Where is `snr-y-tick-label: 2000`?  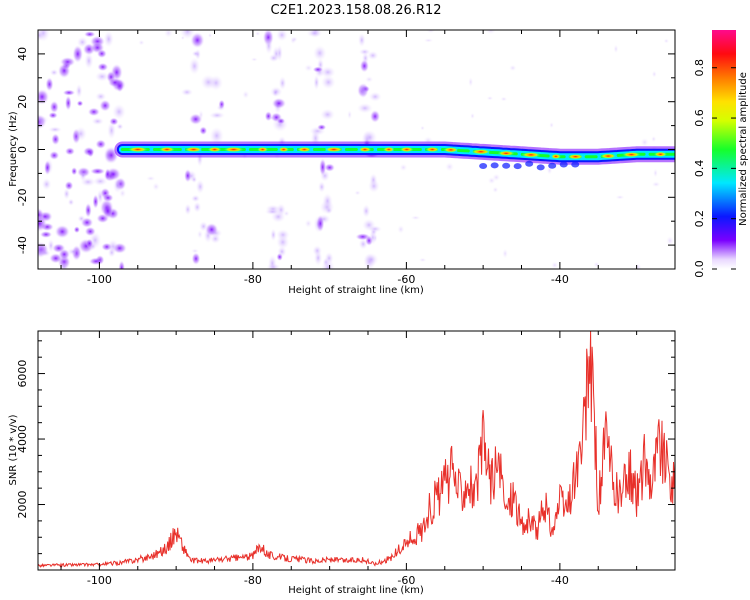 snr-y-tick-label: 2000 is located at coordinates (22, 505).